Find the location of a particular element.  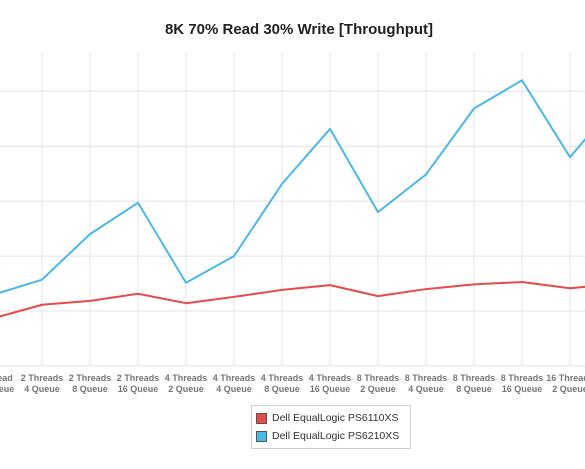

legend-swatch-ps6110xs is located at coordinates (261, 418).